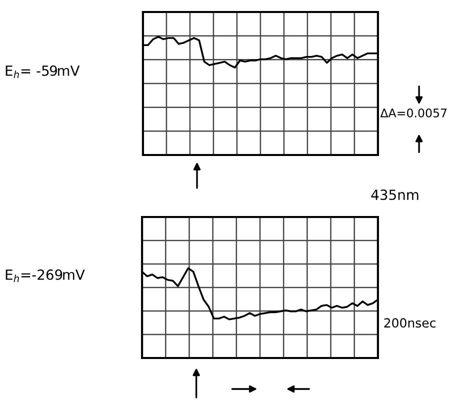 This screenshot has width=451, height=400. Describe the element at coordinates (45, 275) in the screenshot. I see `text: E$_{h}$=-269mV` at that location.